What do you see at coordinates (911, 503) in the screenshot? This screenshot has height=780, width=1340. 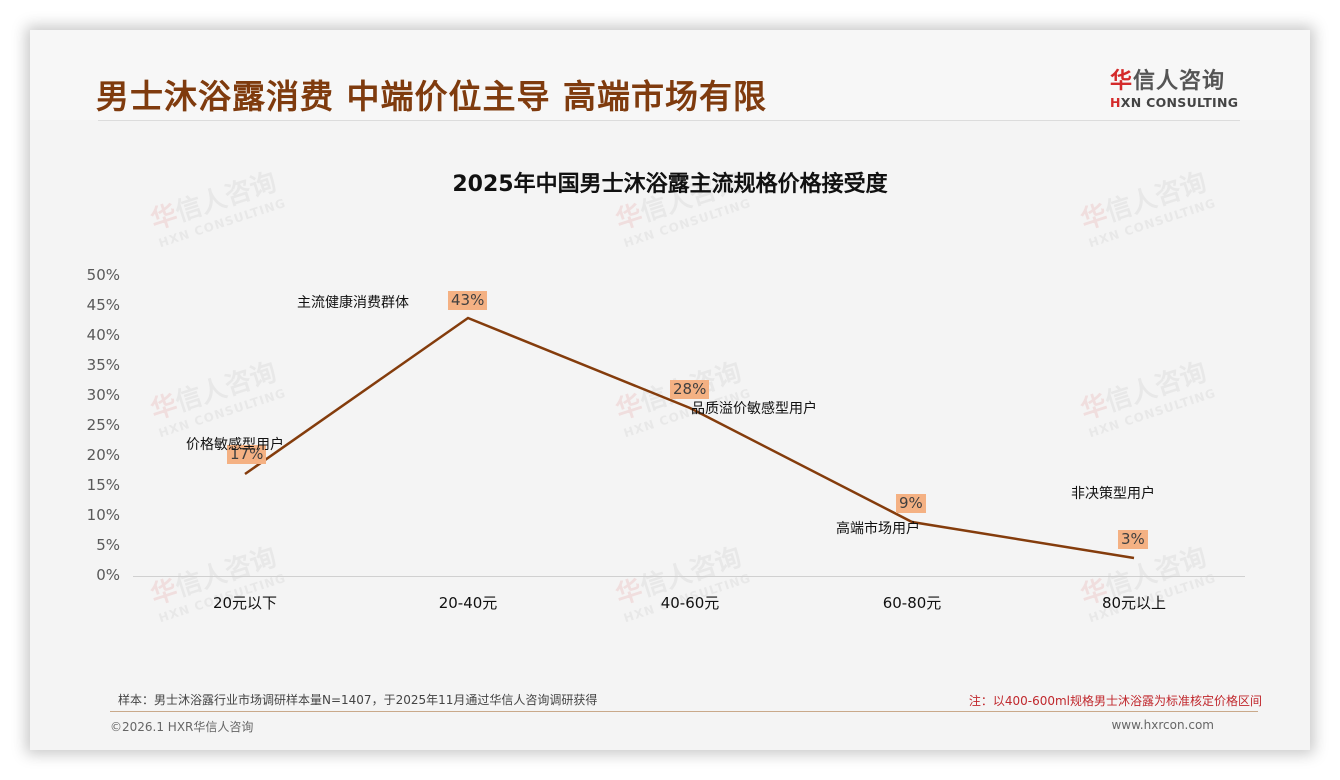 I see `data-label: 9%` at bounding box center [911, 503].